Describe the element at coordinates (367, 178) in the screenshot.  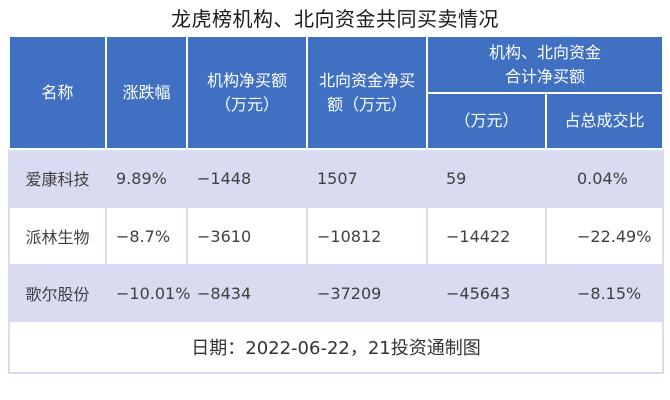
I see `north-net-buy-value: 1507` at that location.